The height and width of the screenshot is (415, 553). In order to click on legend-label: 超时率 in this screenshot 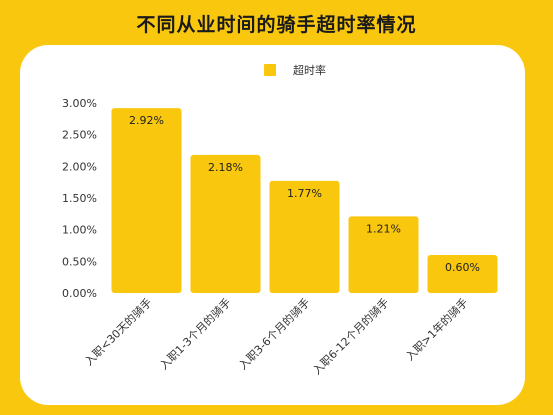, I will do `click(309, 70)`.